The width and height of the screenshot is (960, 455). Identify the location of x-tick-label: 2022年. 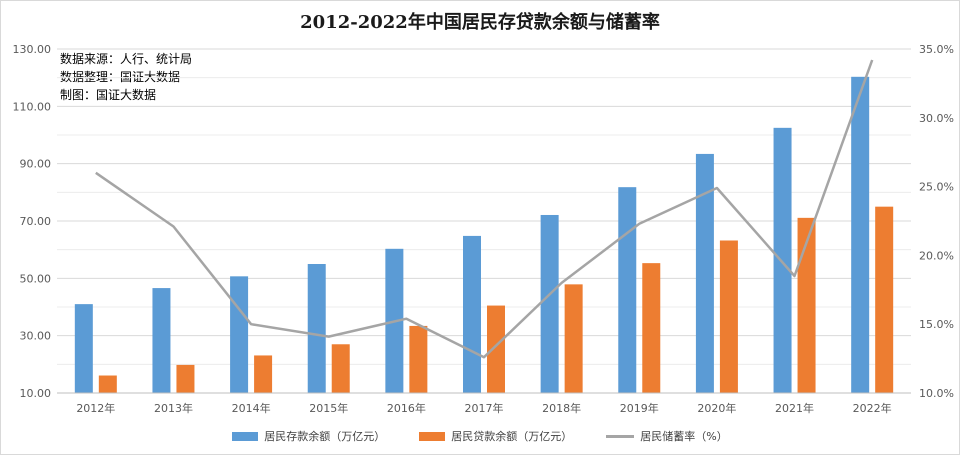
(872, 408).